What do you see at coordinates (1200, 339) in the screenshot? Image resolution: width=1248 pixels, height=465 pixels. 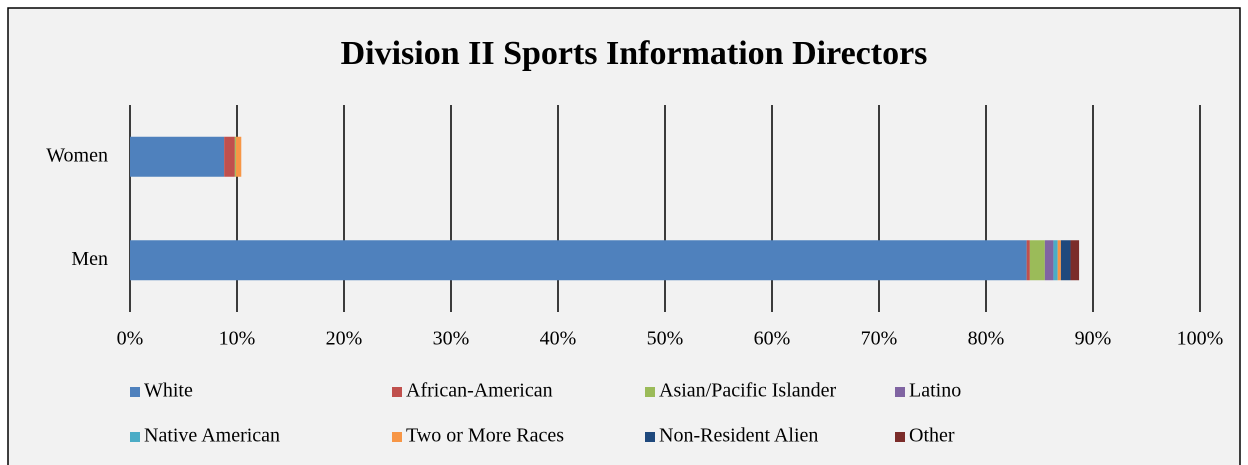 I see `x-tick-label: 100%` at bounding box center [1200, 339].